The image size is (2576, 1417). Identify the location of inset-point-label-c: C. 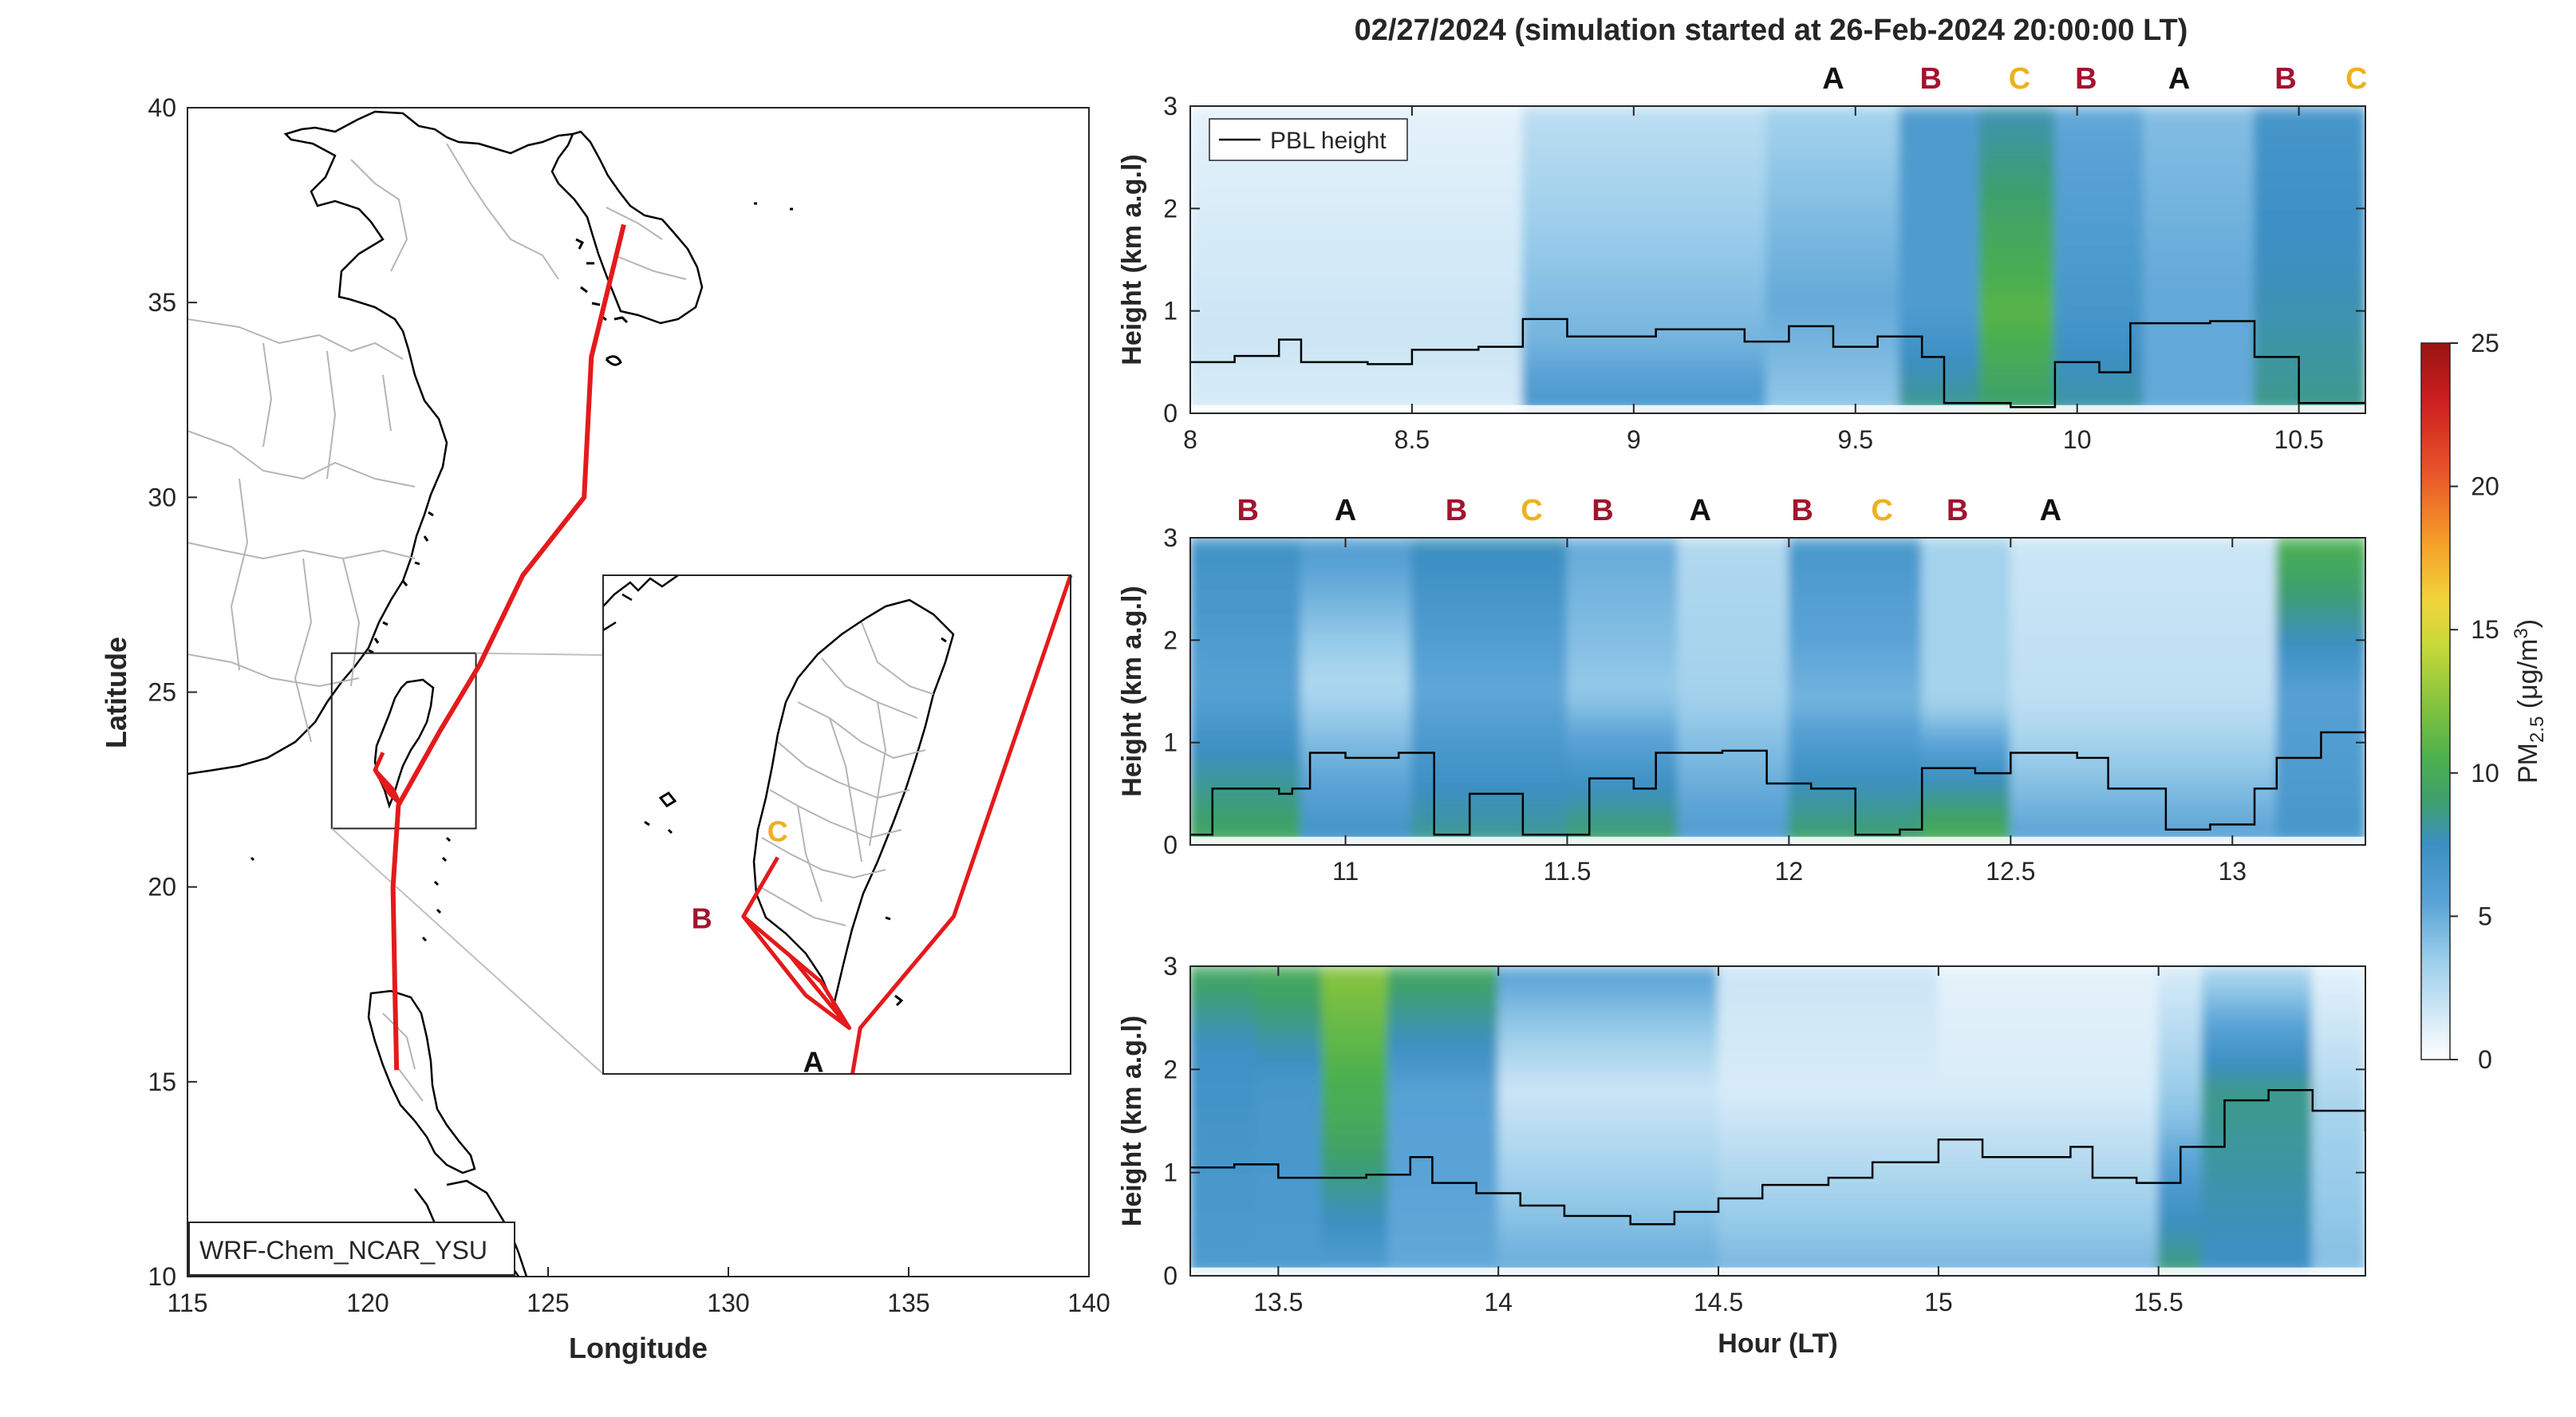
(777, 832).